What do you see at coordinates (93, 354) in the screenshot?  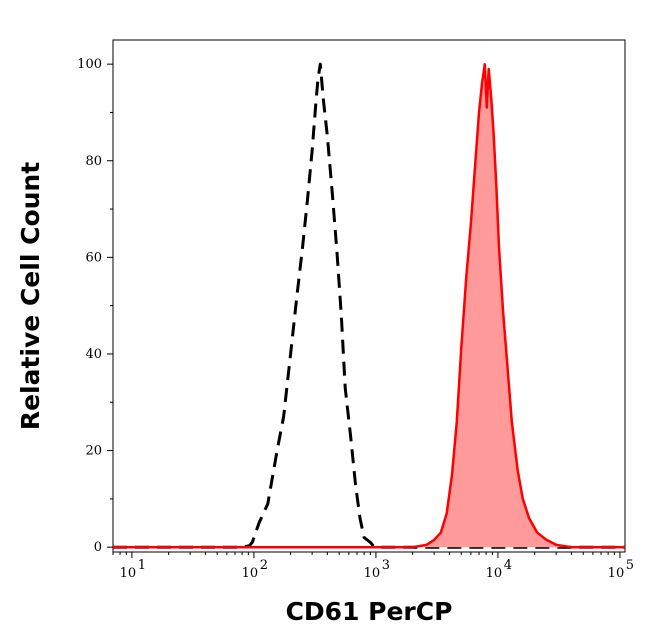 I see `y-tick-label: 40` at bounding box center [93, 354].